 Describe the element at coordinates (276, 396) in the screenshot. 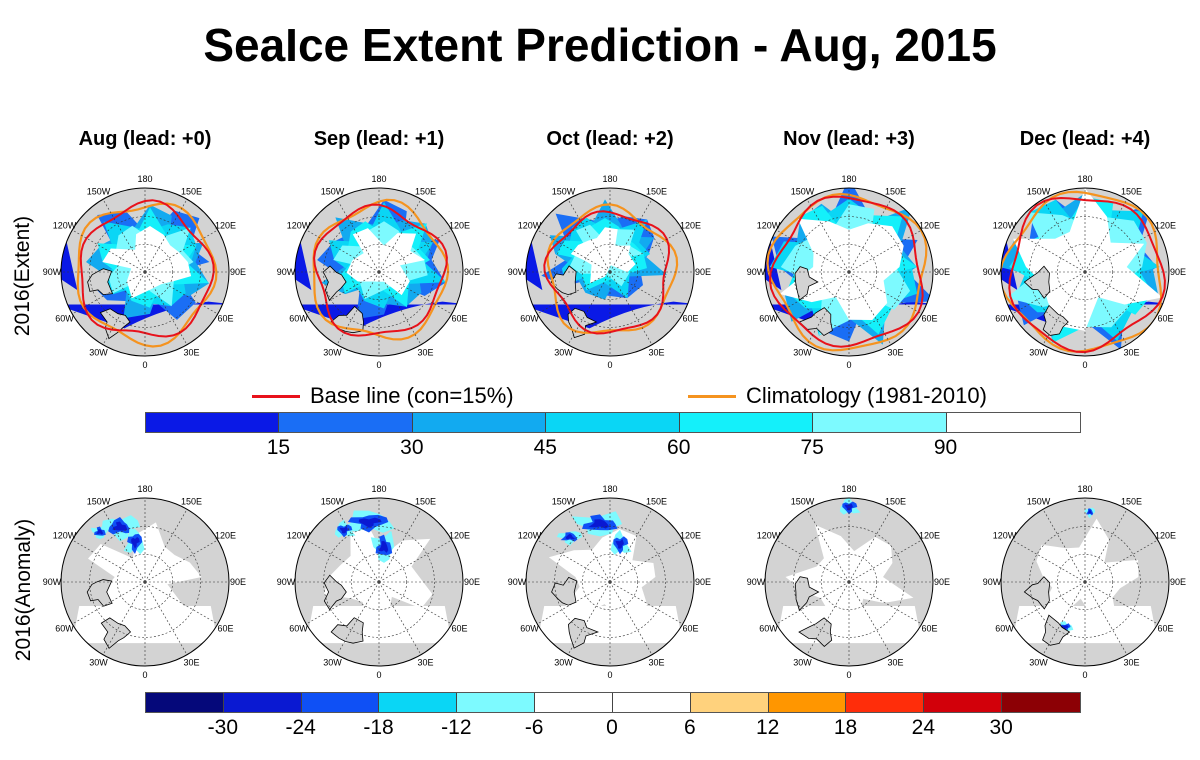

I see `baseline-swatch` at that location.